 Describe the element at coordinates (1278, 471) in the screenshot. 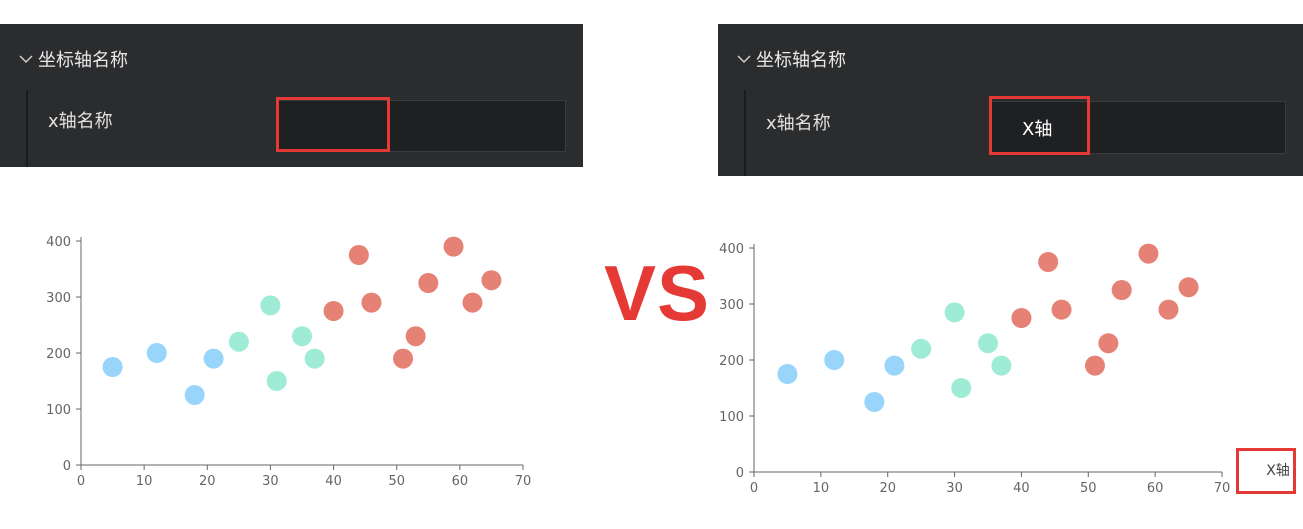

I see `x-axis-name: X轴` at that location.